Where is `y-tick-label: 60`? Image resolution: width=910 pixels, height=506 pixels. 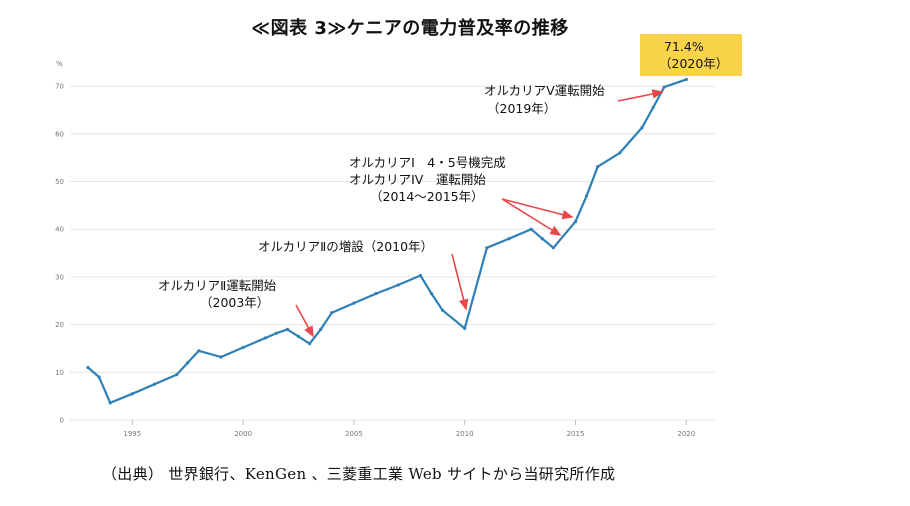 y-tick-label: 60 is located at coordinates (59, 134).